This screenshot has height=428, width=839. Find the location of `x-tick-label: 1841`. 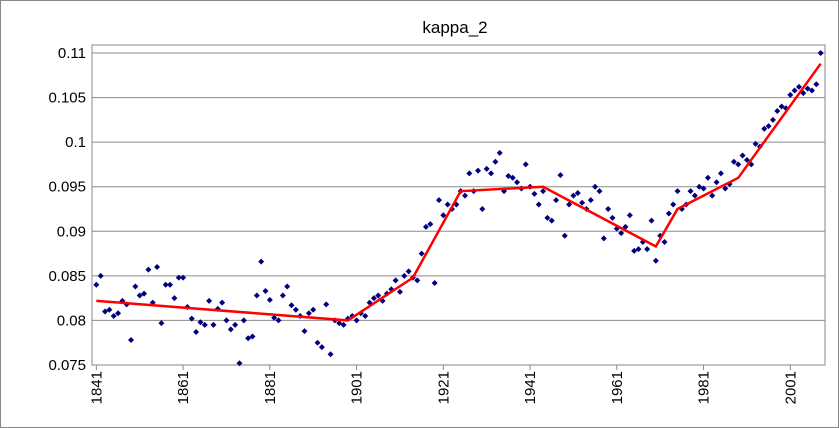

x-tick-label: 1841 is located at coordinates (96, 387).